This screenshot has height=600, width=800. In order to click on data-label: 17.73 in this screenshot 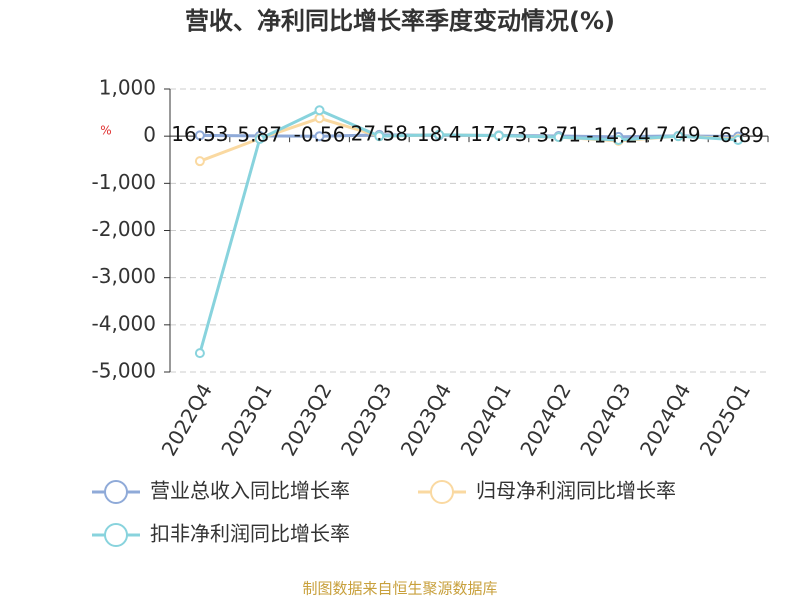, I will do `click(498, 134)`.